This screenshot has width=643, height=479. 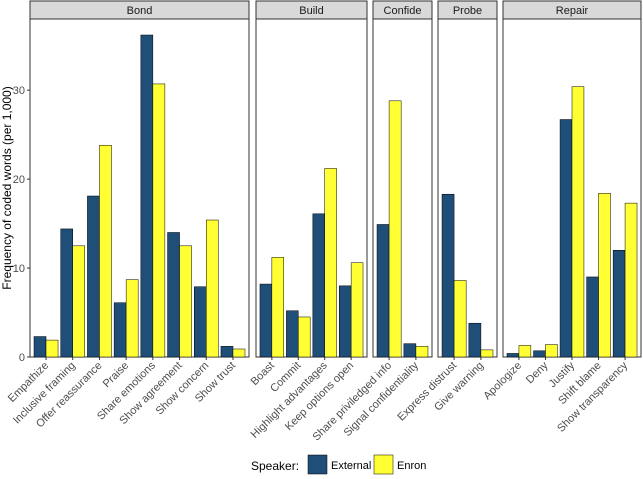 I want to click on bar-empathize-enron, so click(x=52, y=348).